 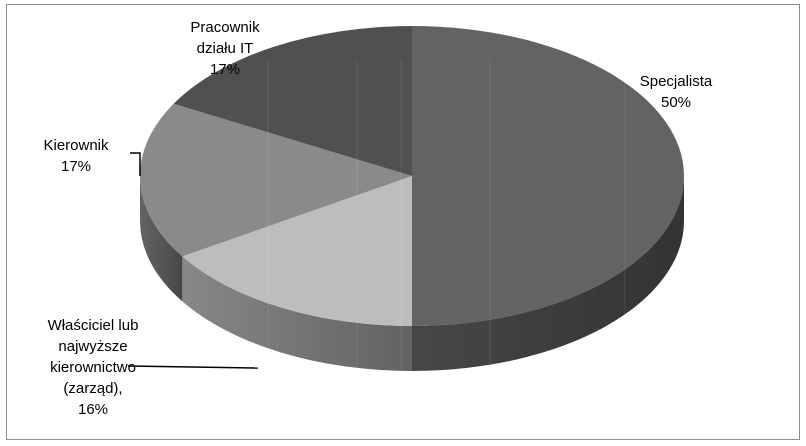 What do you see at coordinates (76, 156) in the screenshot?
I see `data-label-2: Kierownik 17%` at bounding box center [76, 156].